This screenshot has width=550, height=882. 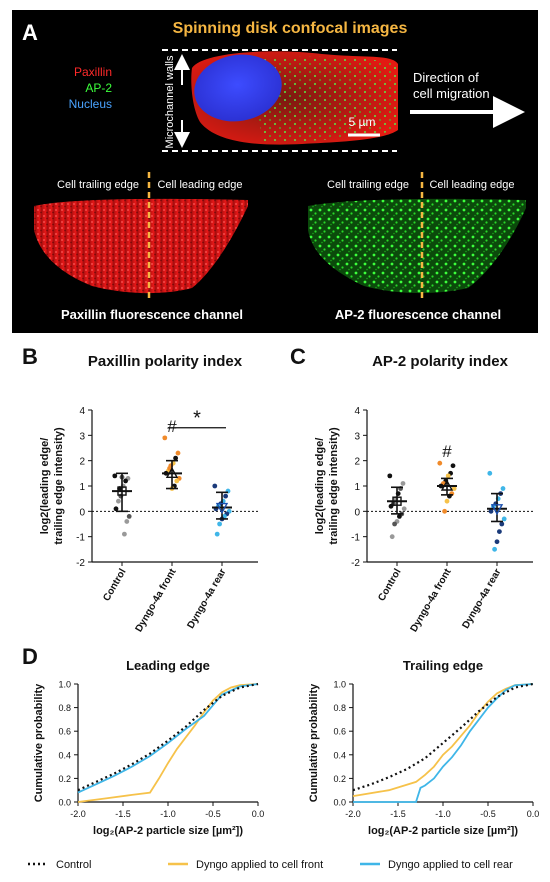 I want to click on paxillin-category-label-1: Dyngo-4a front, so click(x=156, y=600).